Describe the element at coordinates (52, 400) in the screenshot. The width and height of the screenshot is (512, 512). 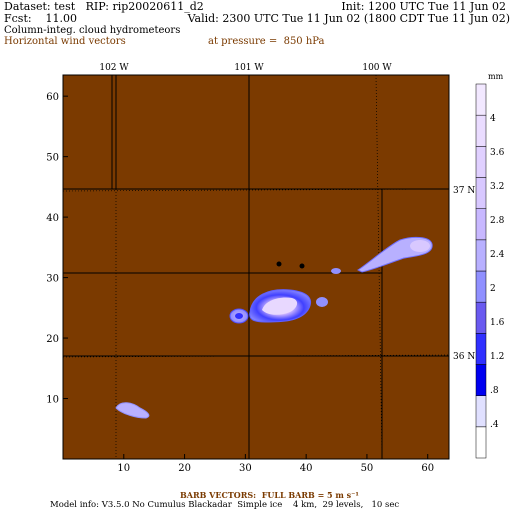
I see `y-tick-label: 10` at that location.